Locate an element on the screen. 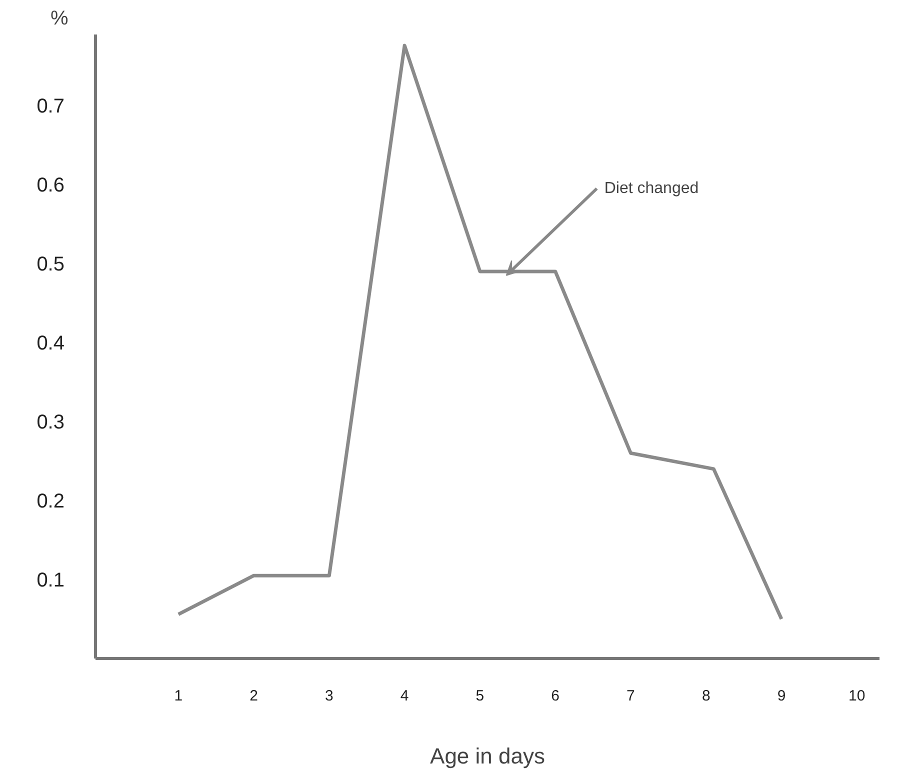 The height and width of the screenshot is (771, 899). y-tick-label: 0.5 is located at coordinates (50, 265).